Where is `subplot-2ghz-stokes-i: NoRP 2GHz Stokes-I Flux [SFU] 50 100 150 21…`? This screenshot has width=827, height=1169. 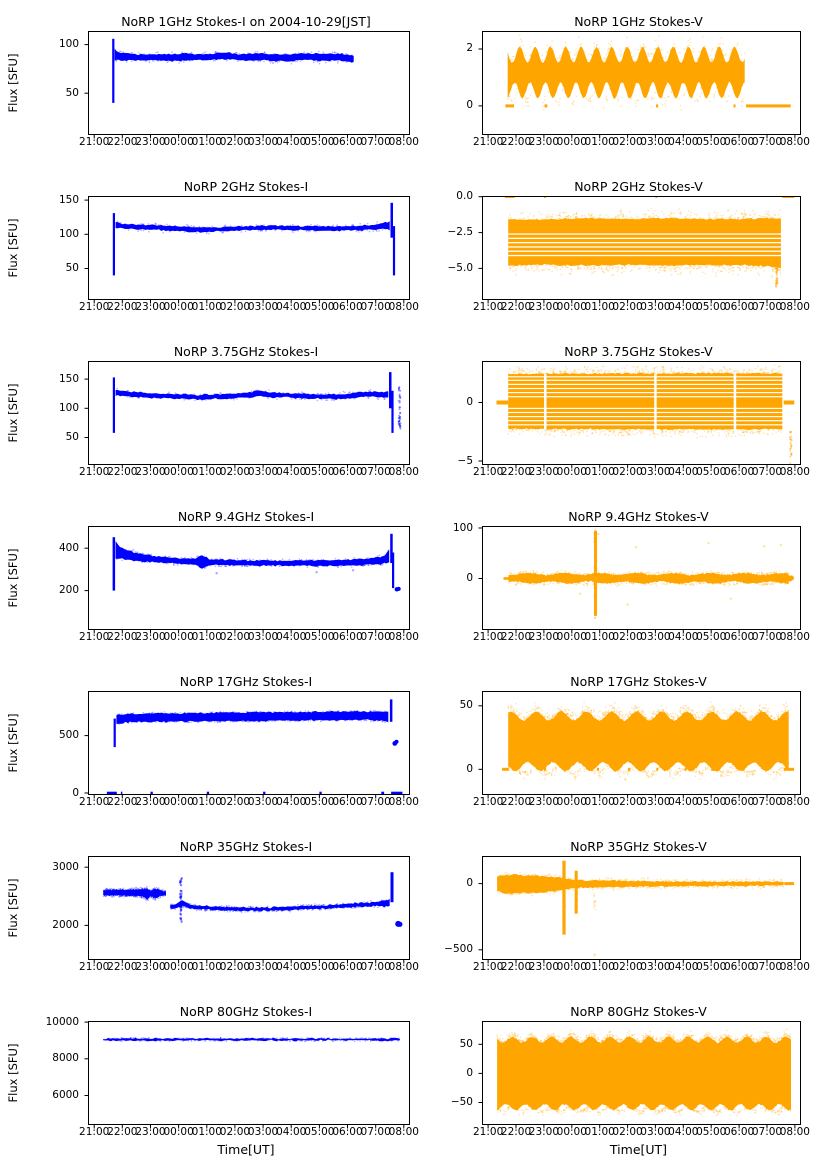
subplot-2ghz-stokes-i: NoRP 2GHz Stokes-I Flux [SFU] 50 100 150 21… is located at coordinates (210, 247).